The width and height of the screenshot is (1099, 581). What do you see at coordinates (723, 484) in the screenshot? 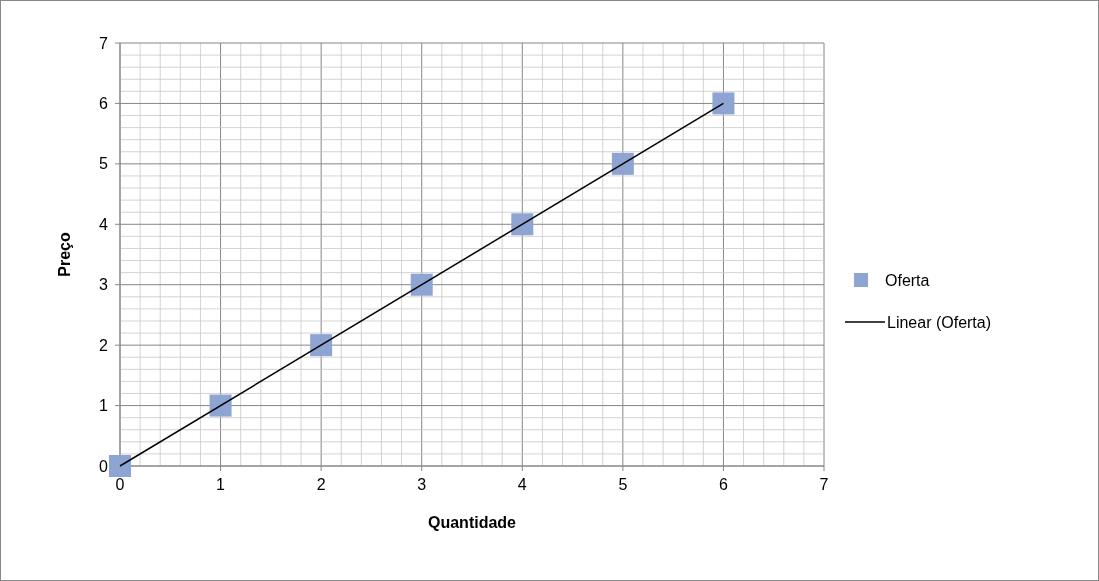
I see `x-tick-label: 6` at bounding box center [723, 484].